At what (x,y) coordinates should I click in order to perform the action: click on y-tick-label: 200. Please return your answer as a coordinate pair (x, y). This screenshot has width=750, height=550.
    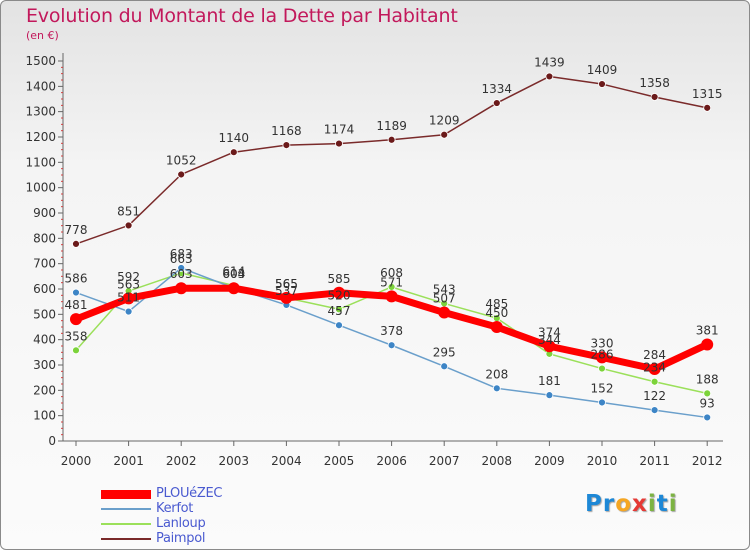
    Looking at the image, I should click on (44, 390).